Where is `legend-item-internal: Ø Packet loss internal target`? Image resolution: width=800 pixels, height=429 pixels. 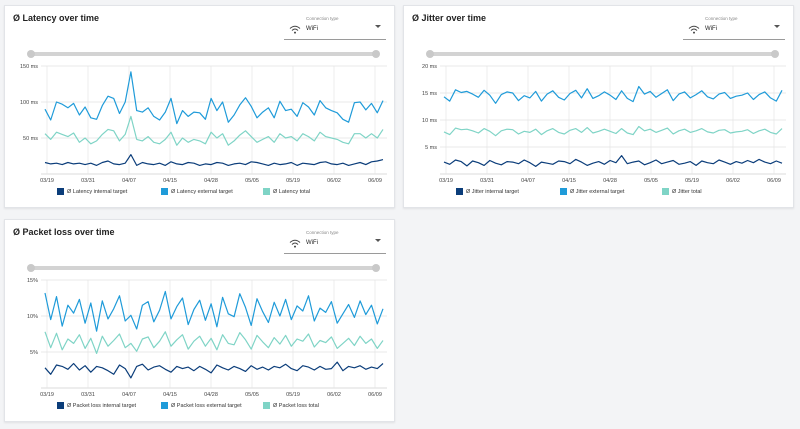
legend-item-internal: Ø Packet loss internal target is located at coordinates (96, 405).